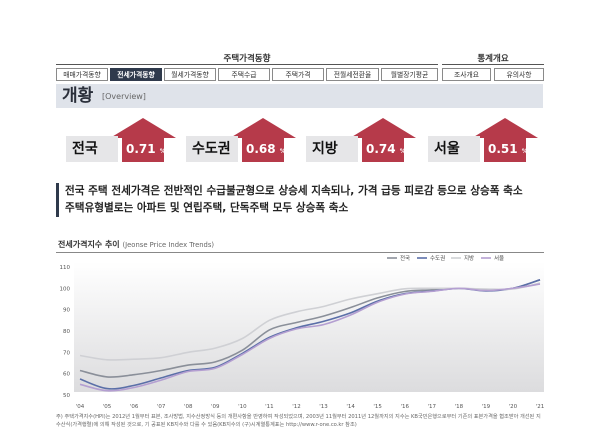  I want to click on region-change-value: 0.71 %, so click(146, 150).